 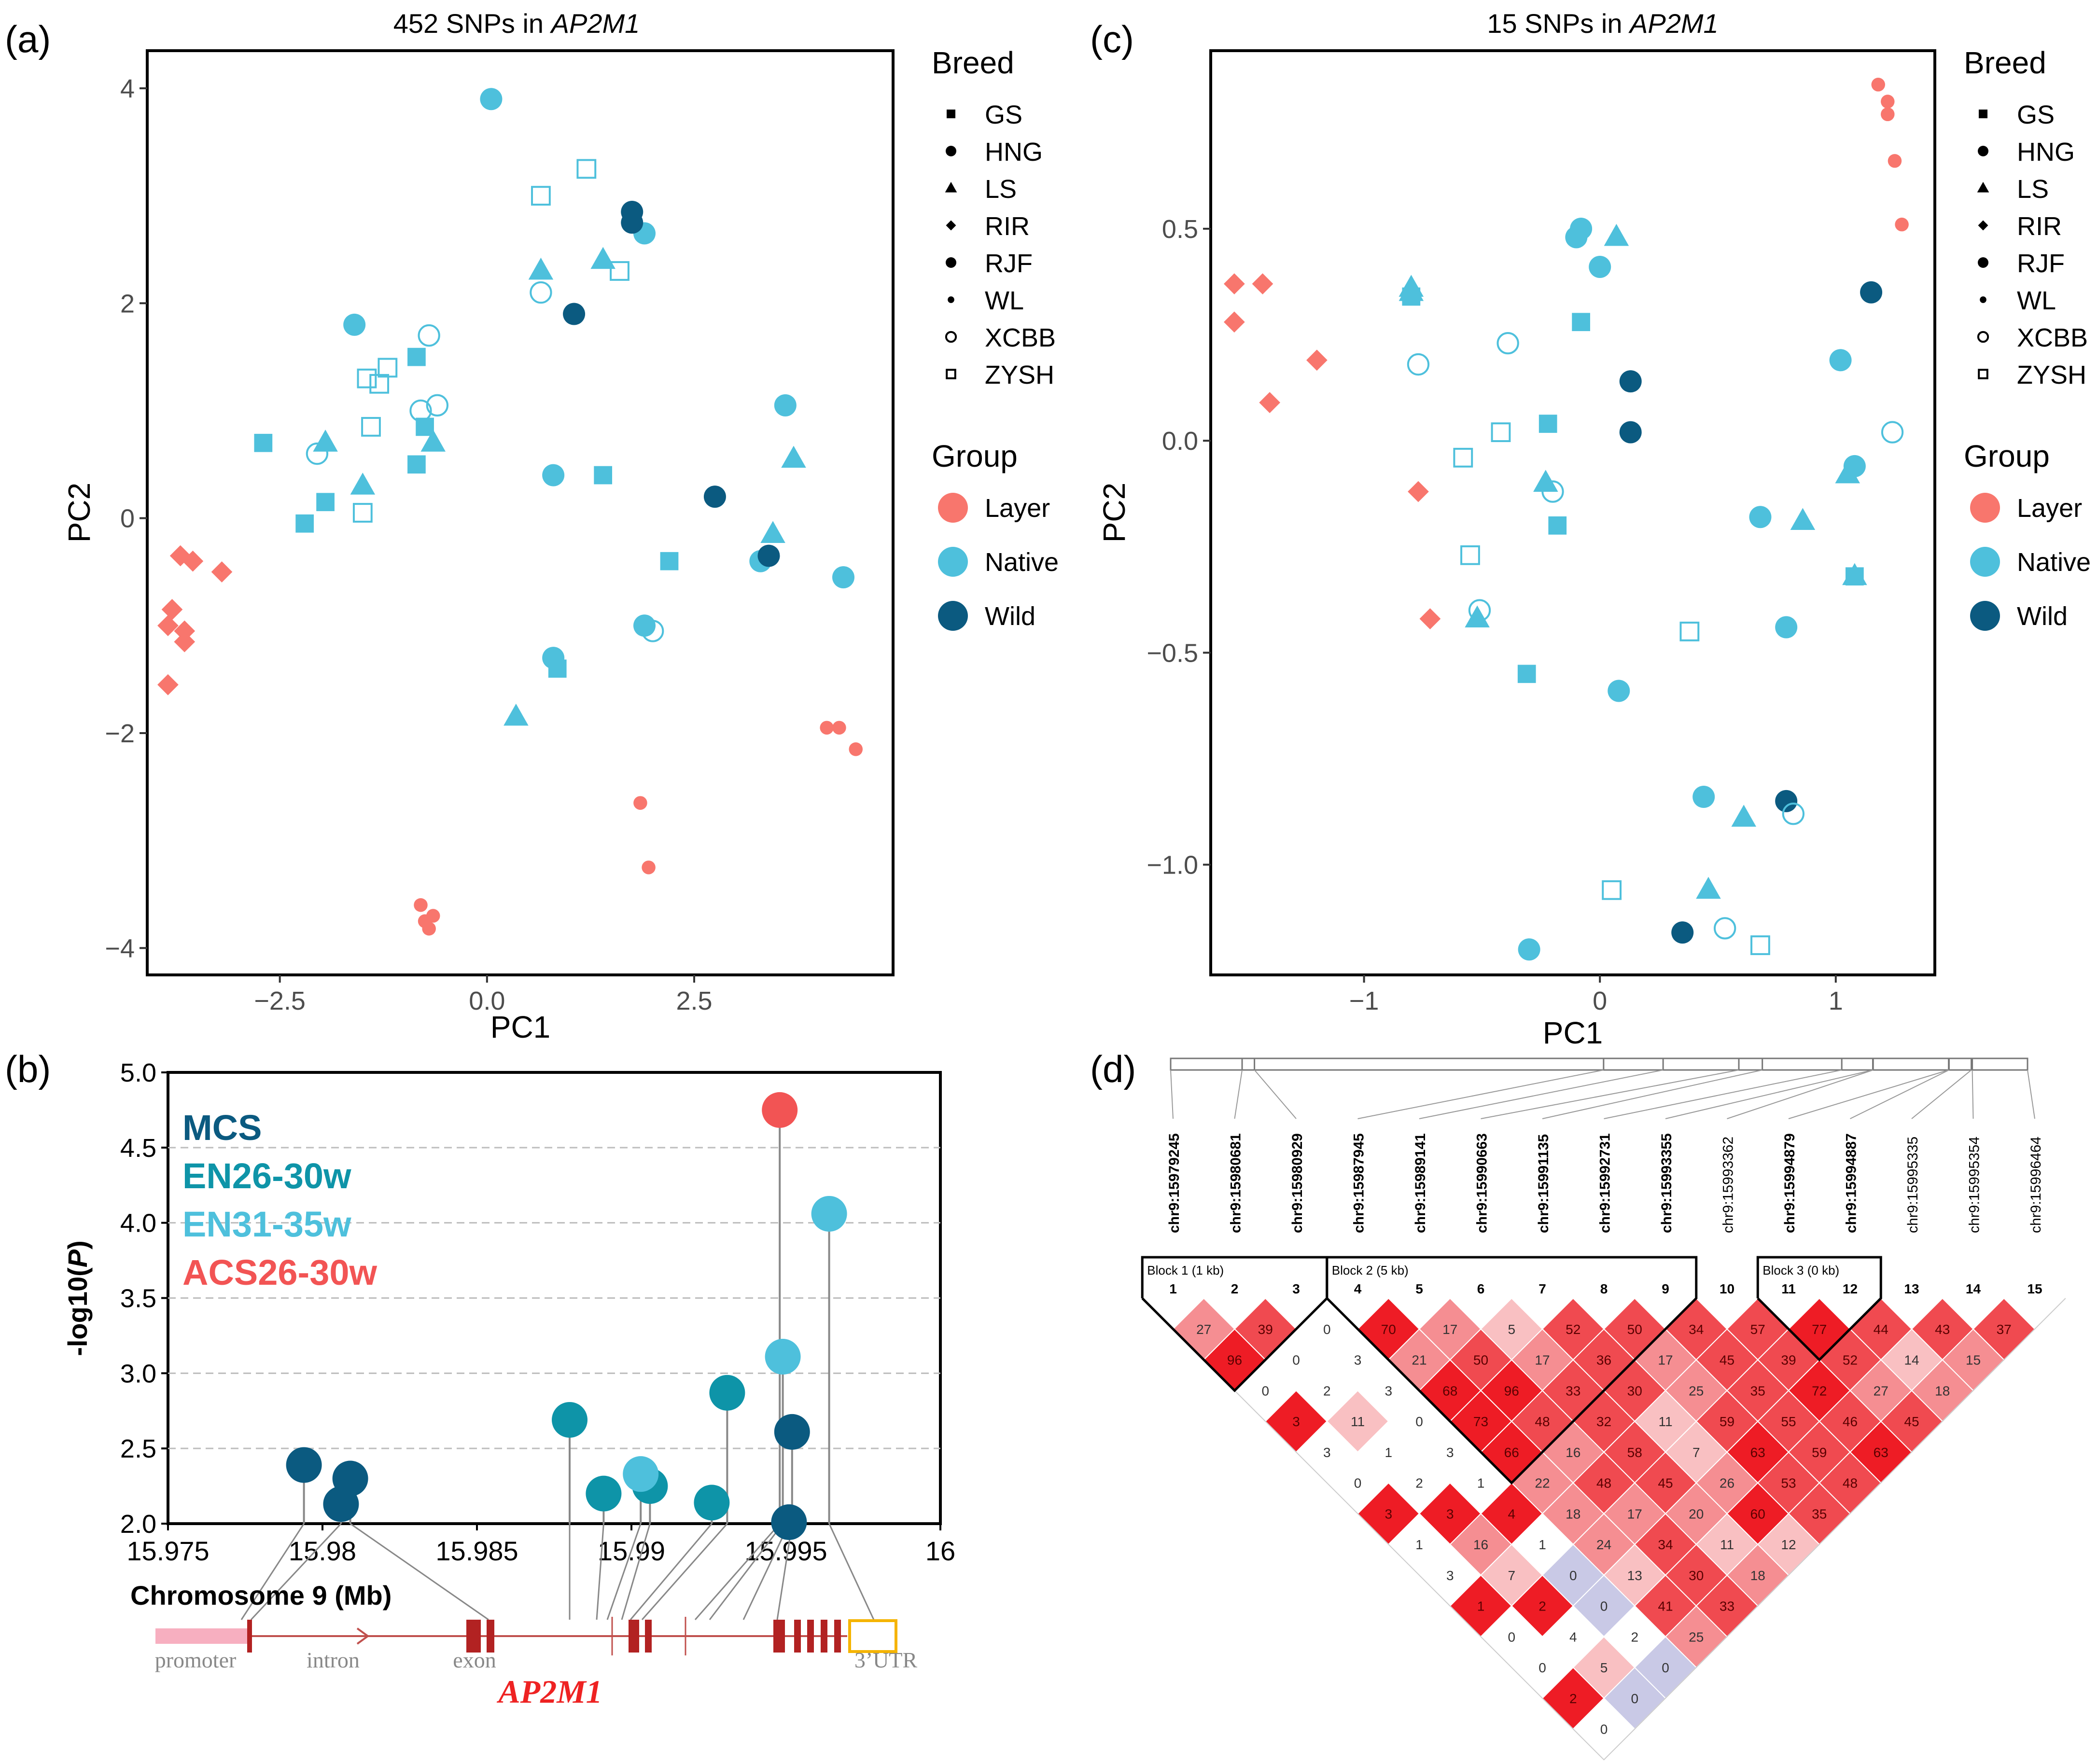 What do you see at coordinates (619, 271) in the screenshot?
I see `panel-a-point-zysh` at bounding box center [619, 271].